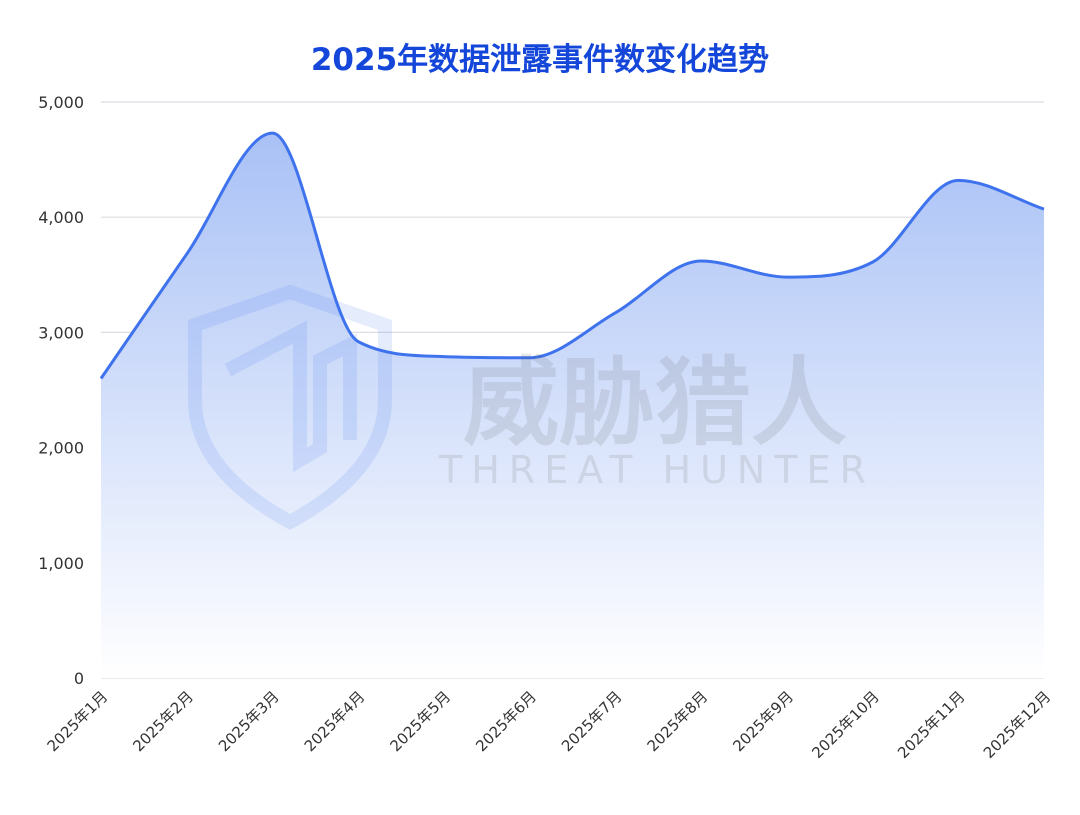  What do you see at coordinates (845, 725) in the screenshot?
I see `x-tick-label: 2025年10月` at bounding box center [845, 725].